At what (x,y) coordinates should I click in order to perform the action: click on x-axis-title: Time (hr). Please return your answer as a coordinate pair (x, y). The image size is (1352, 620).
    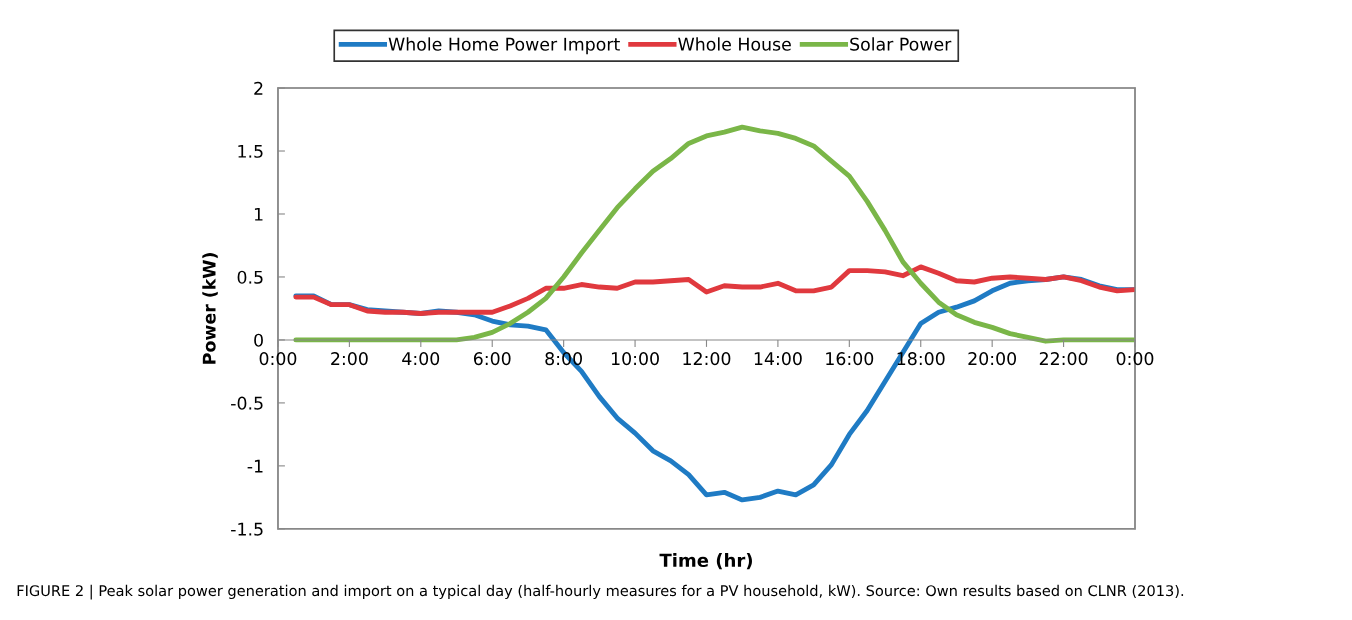
    Looking at the image, I should click on (705, 561).